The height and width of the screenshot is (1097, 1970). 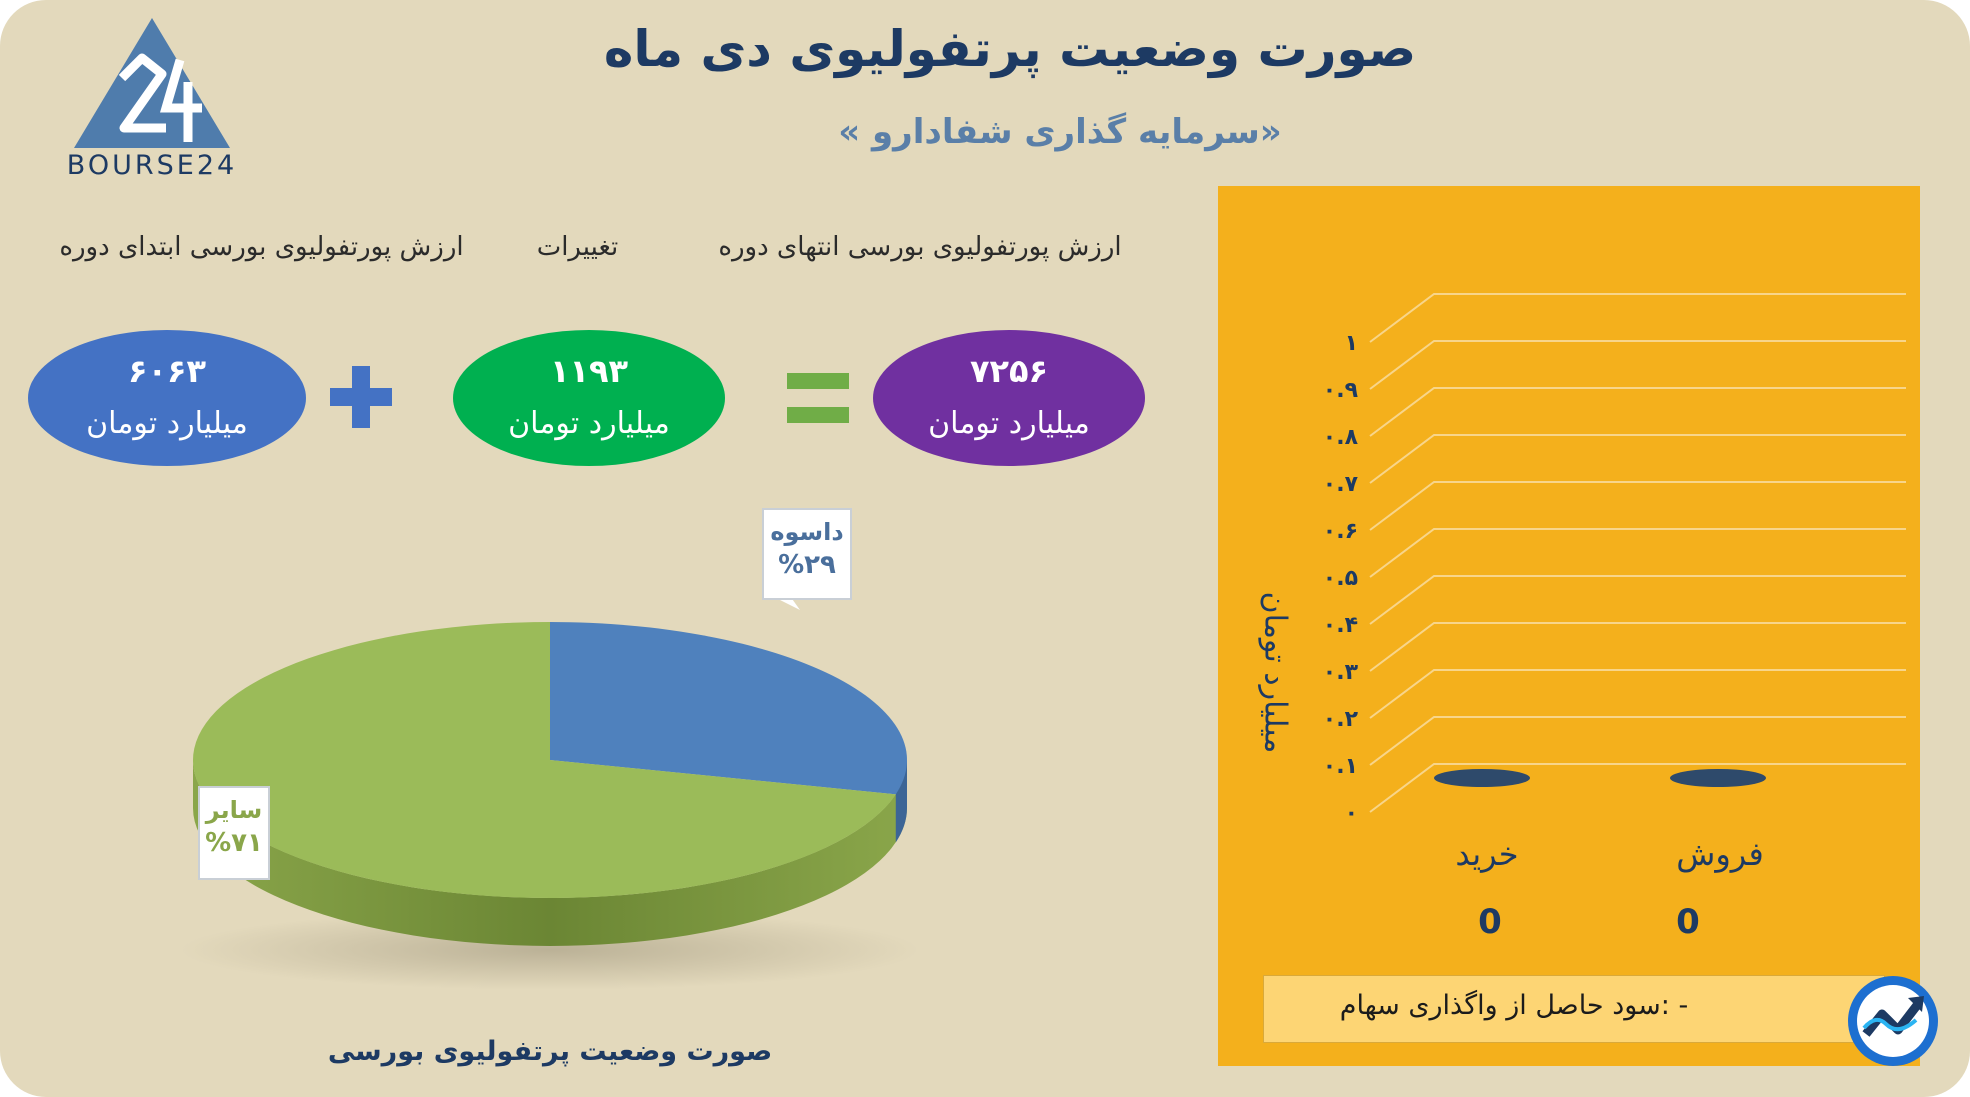 What do you see at coordinates (589, 423) in the screenshot?
I see `change-unit: میلیارد تومان` at bounding box center [589, 423].